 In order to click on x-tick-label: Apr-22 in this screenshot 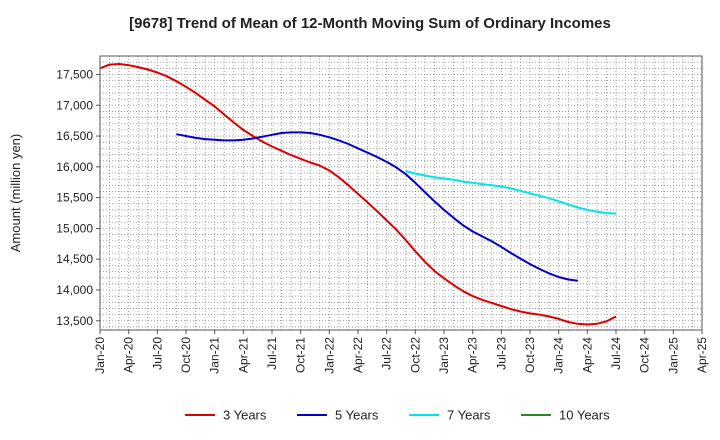, I will do `click(358, 355)`.